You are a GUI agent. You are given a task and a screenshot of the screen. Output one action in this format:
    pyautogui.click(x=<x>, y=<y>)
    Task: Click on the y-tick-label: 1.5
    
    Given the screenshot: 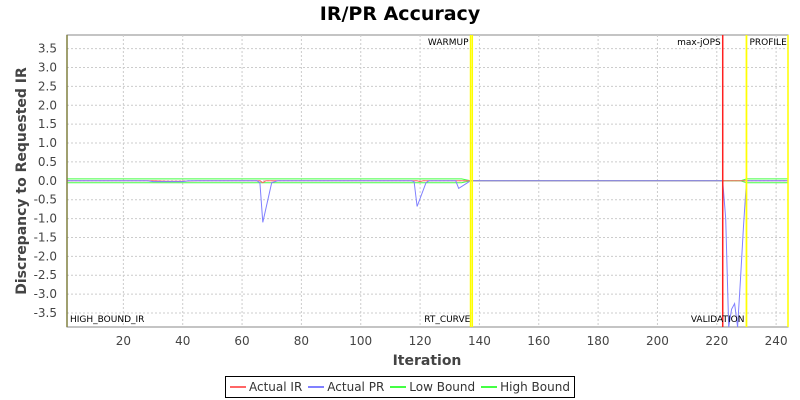 What is the action you would take?
    pyautogui.click(x=47, y=124)
    